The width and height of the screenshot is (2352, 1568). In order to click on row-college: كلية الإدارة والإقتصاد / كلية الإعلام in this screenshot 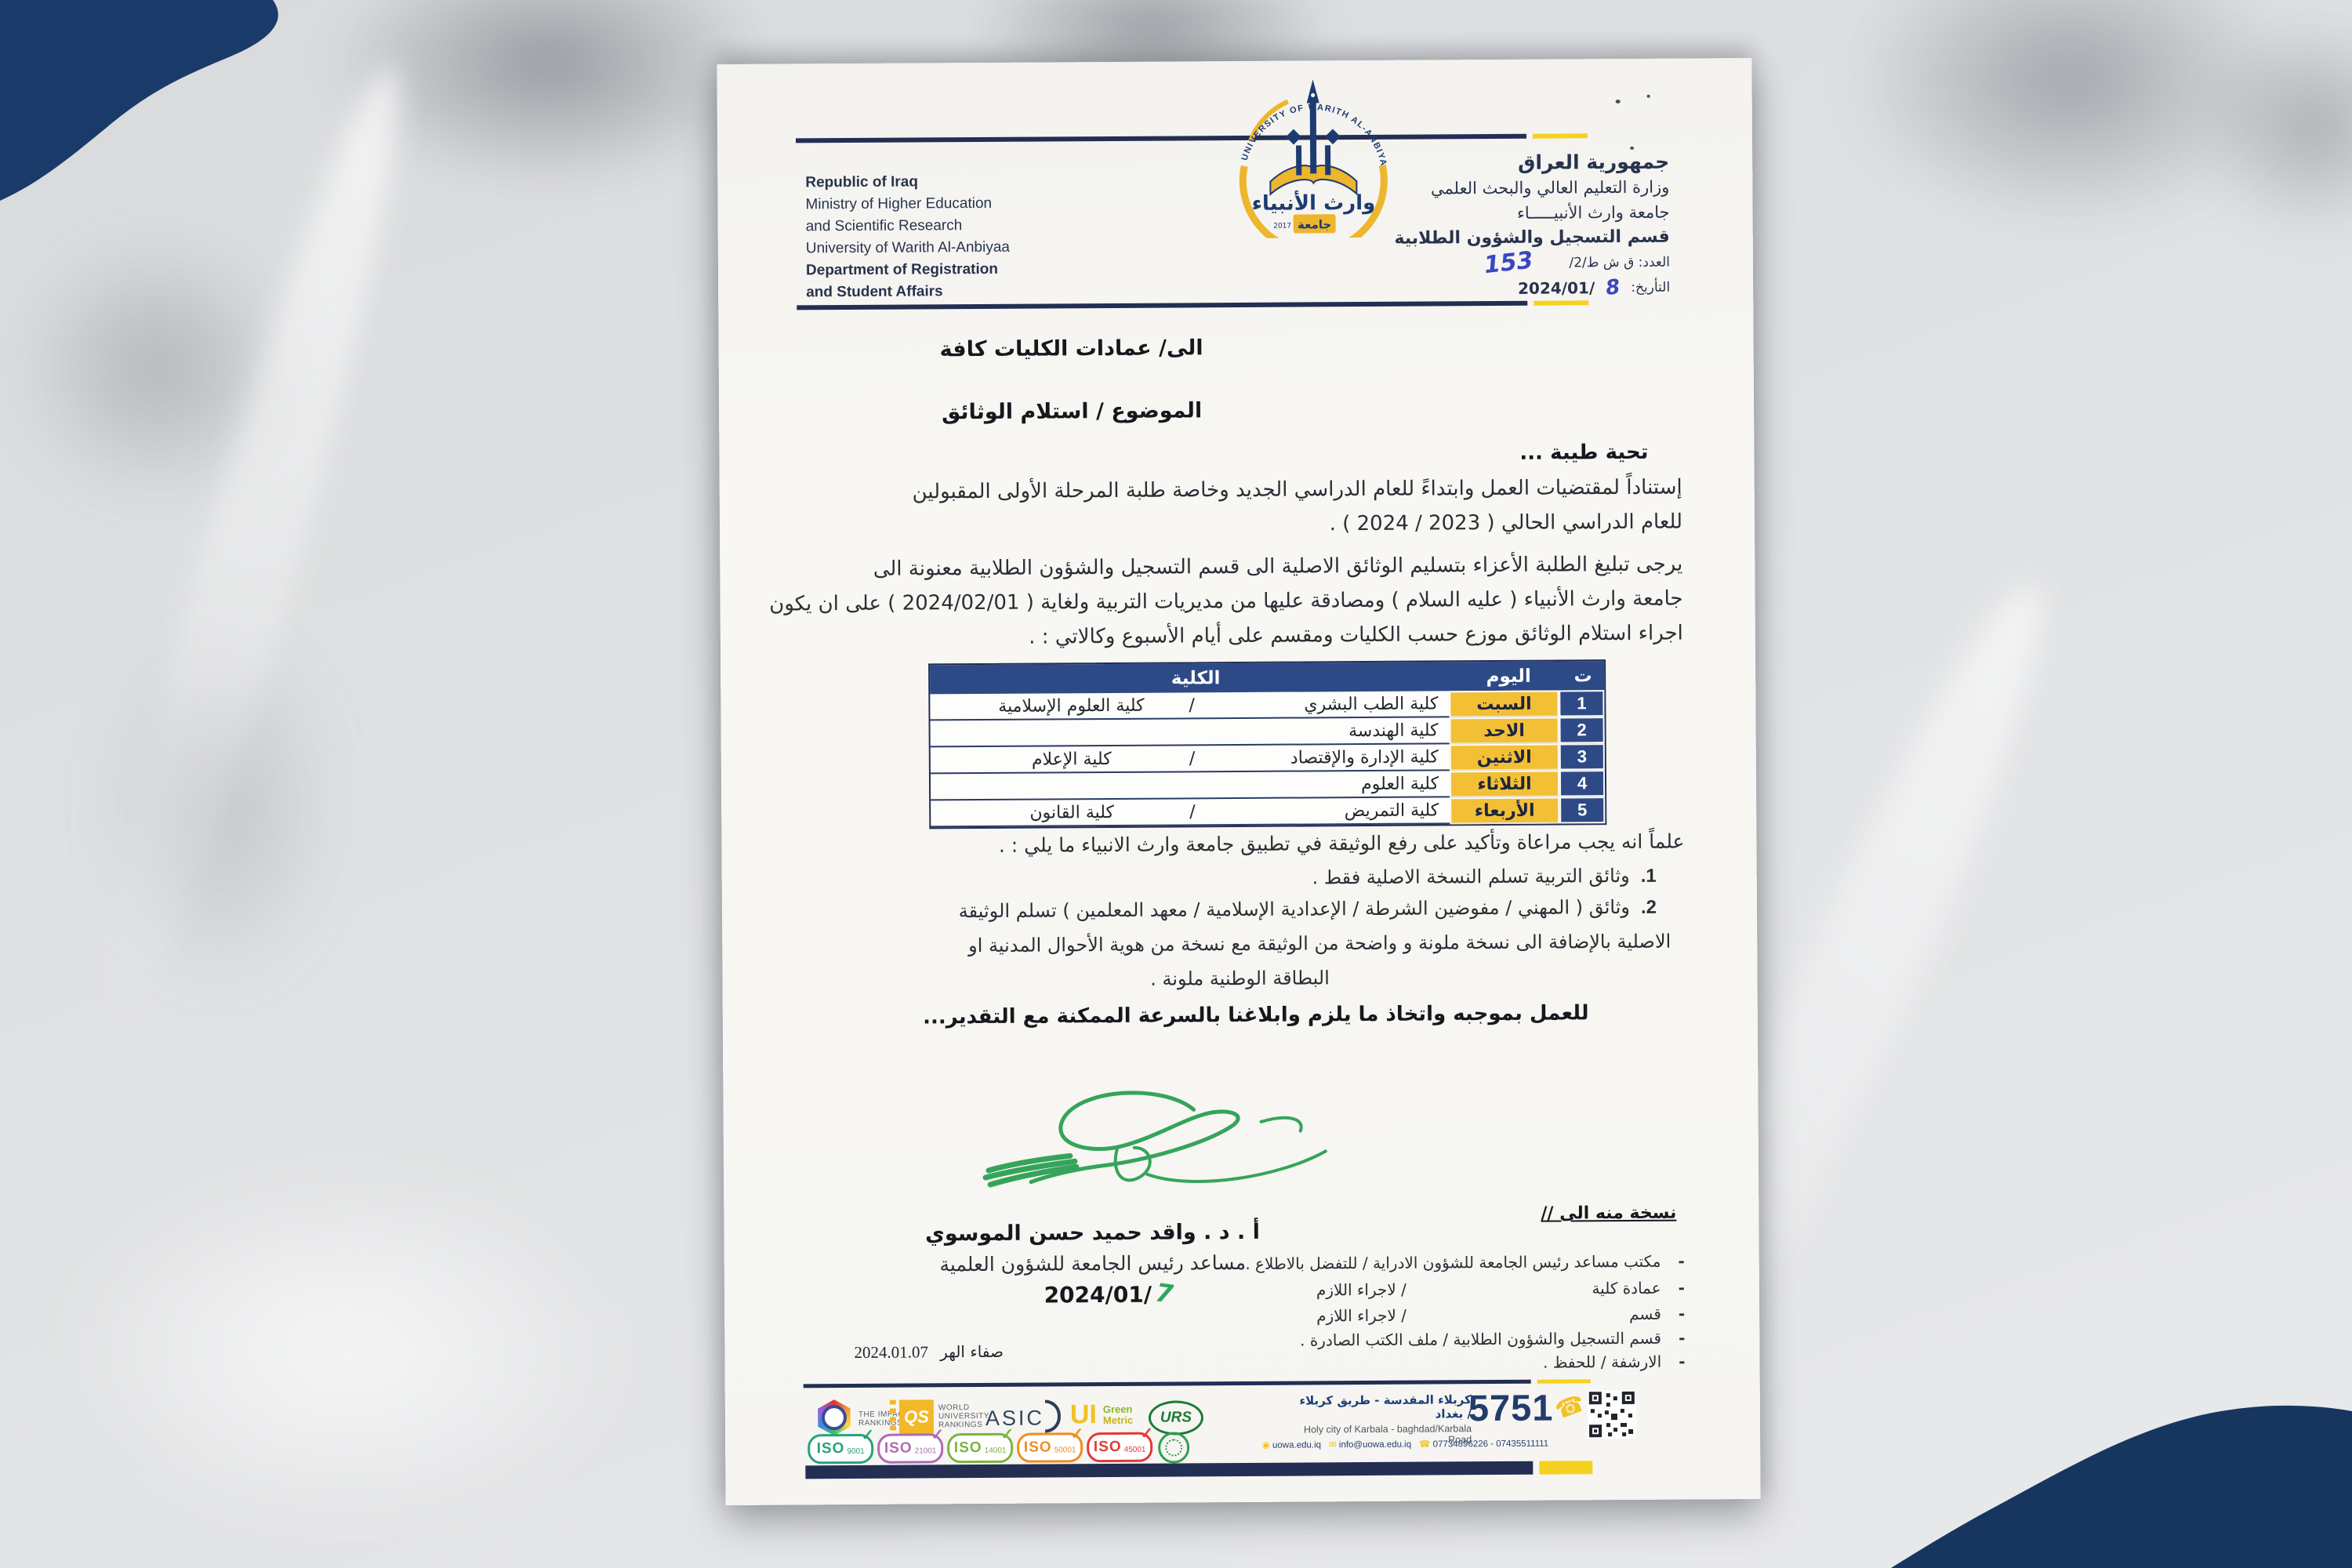, I will do `click(1190, 759)`.